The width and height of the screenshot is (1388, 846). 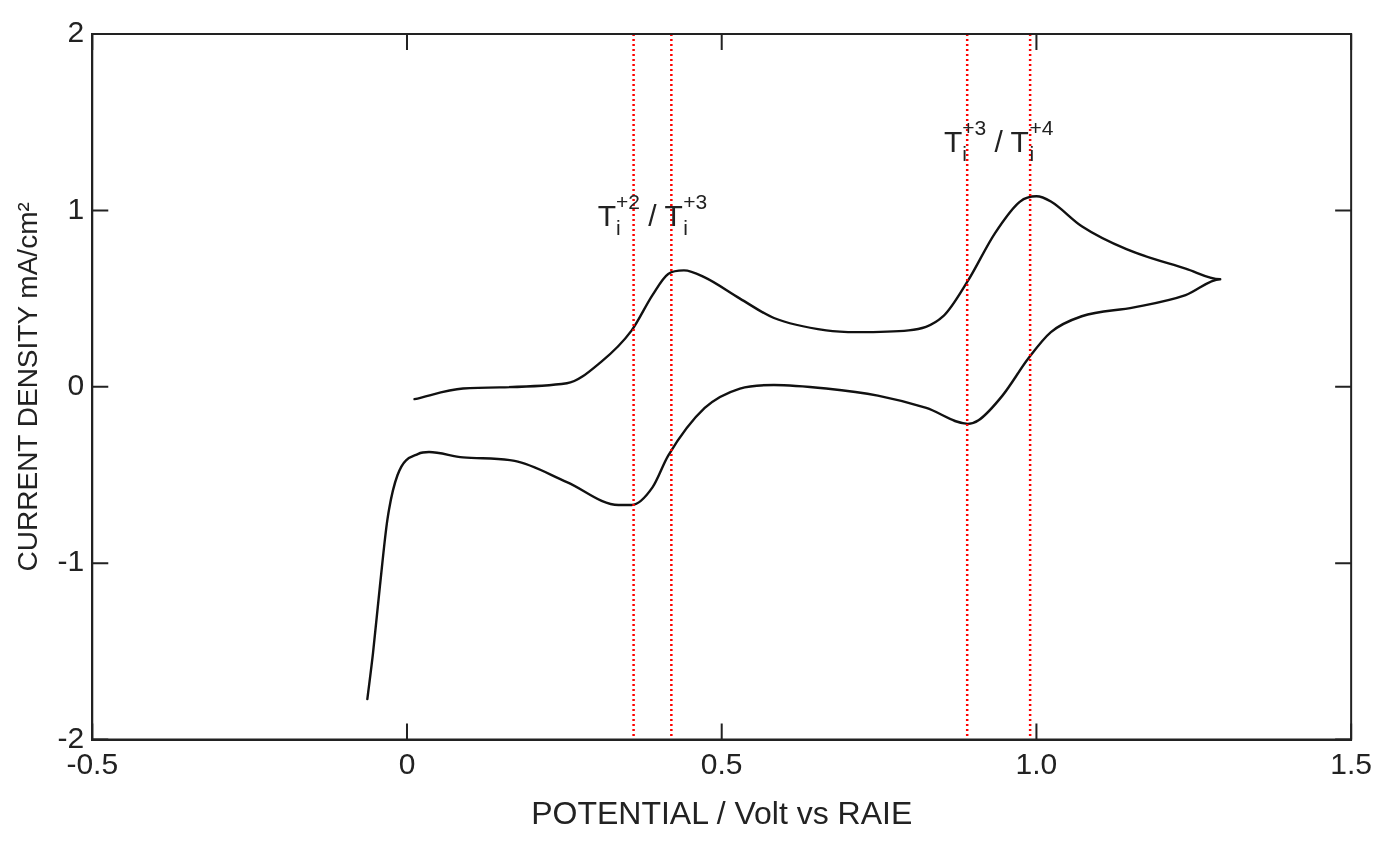 I want to click on y-tick-label: 2, so click(x=76, y=32).